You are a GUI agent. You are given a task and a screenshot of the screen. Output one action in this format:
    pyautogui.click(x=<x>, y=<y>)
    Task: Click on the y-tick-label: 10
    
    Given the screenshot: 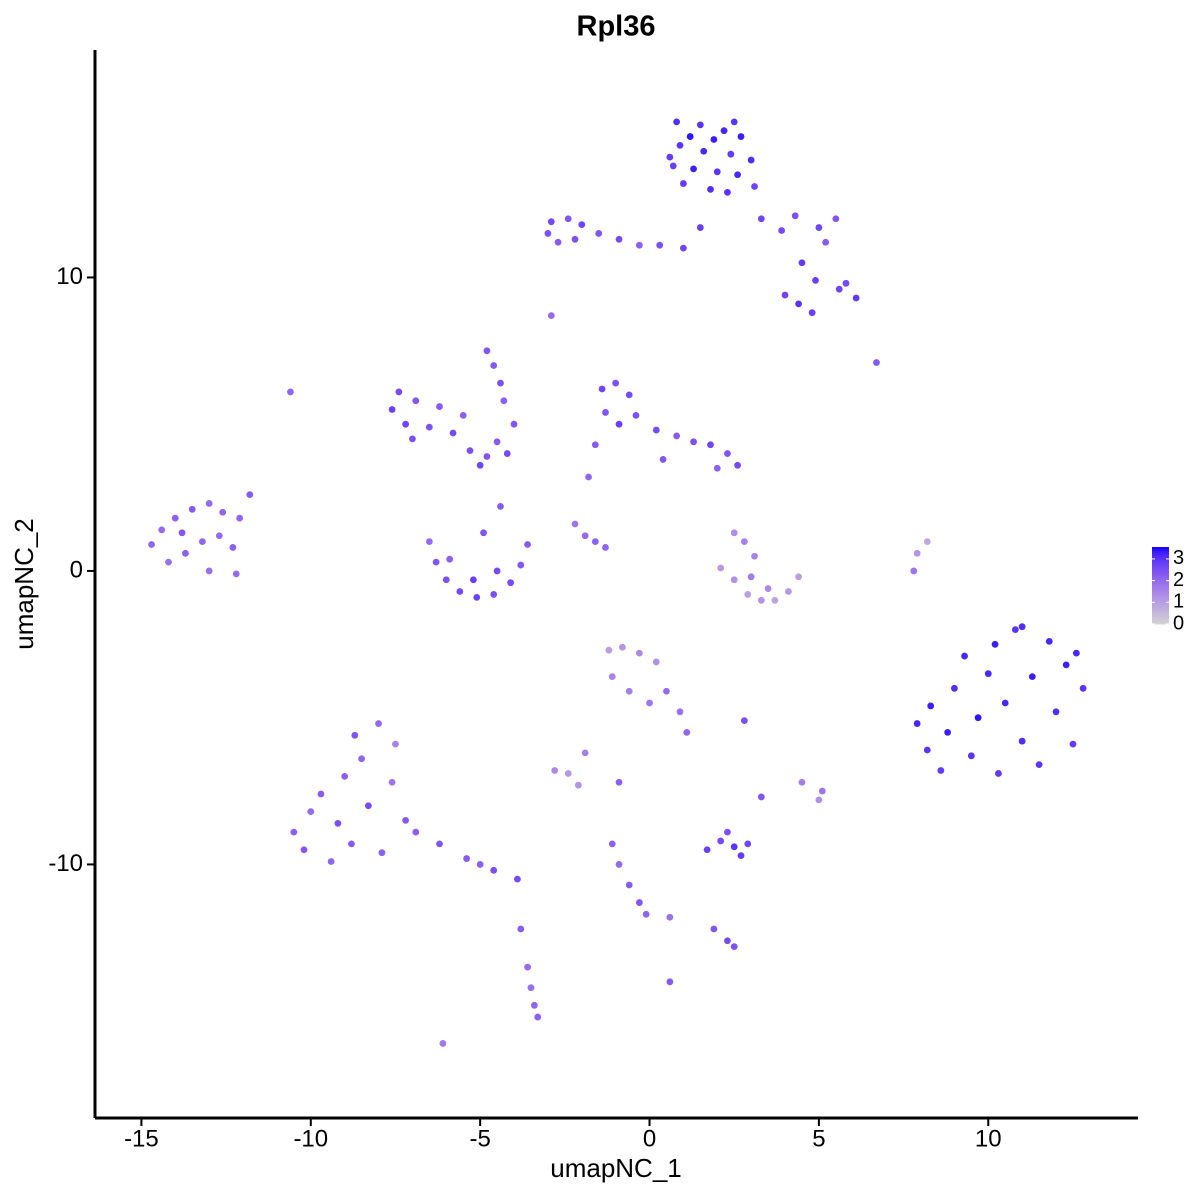 What is the action you would take?
    pyautogui.click(x=69, y=276)
    